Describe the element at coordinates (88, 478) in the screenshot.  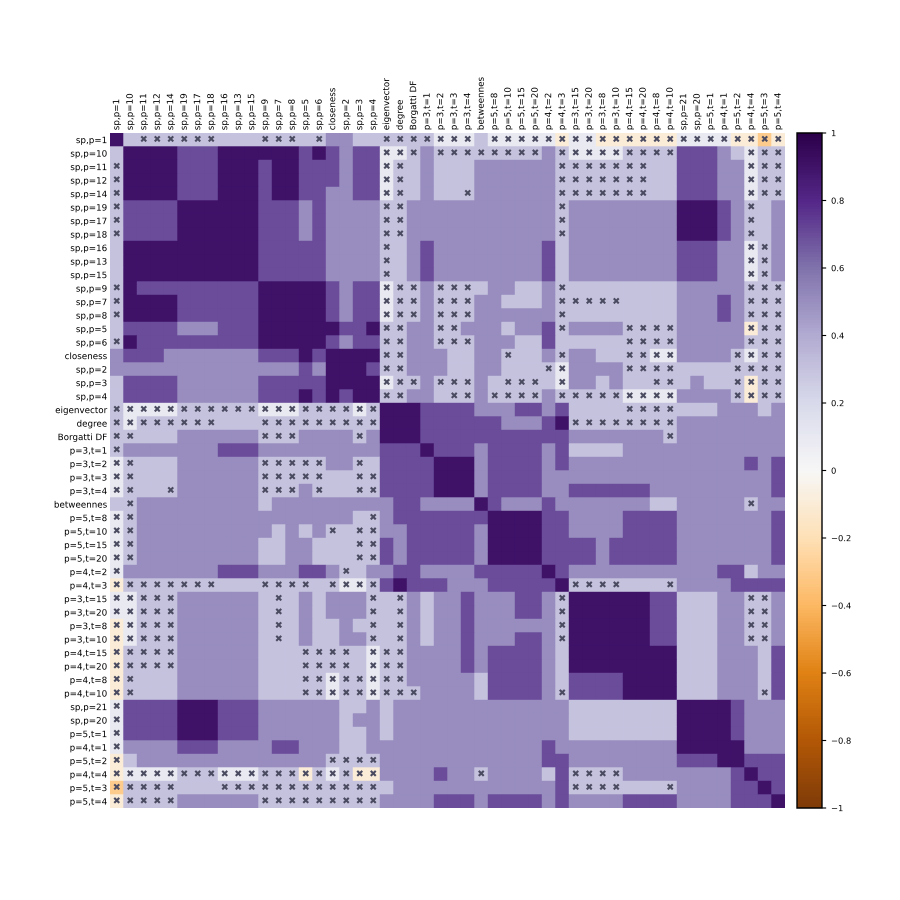
I see `y-tick-label: p=3,t=3` at that location.